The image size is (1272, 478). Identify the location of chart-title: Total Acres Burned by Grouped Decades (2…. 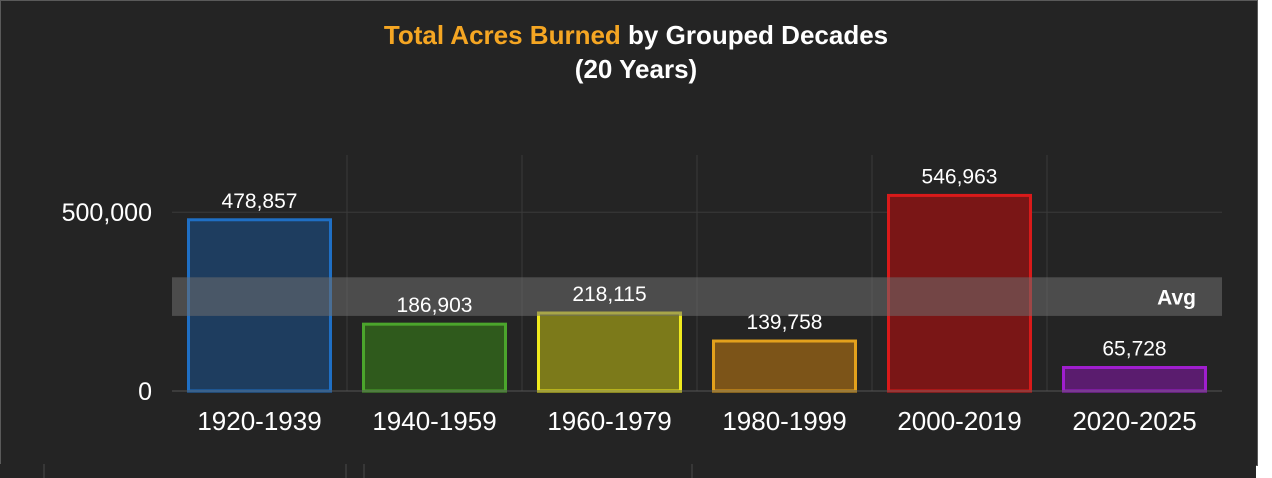
(636, 52).